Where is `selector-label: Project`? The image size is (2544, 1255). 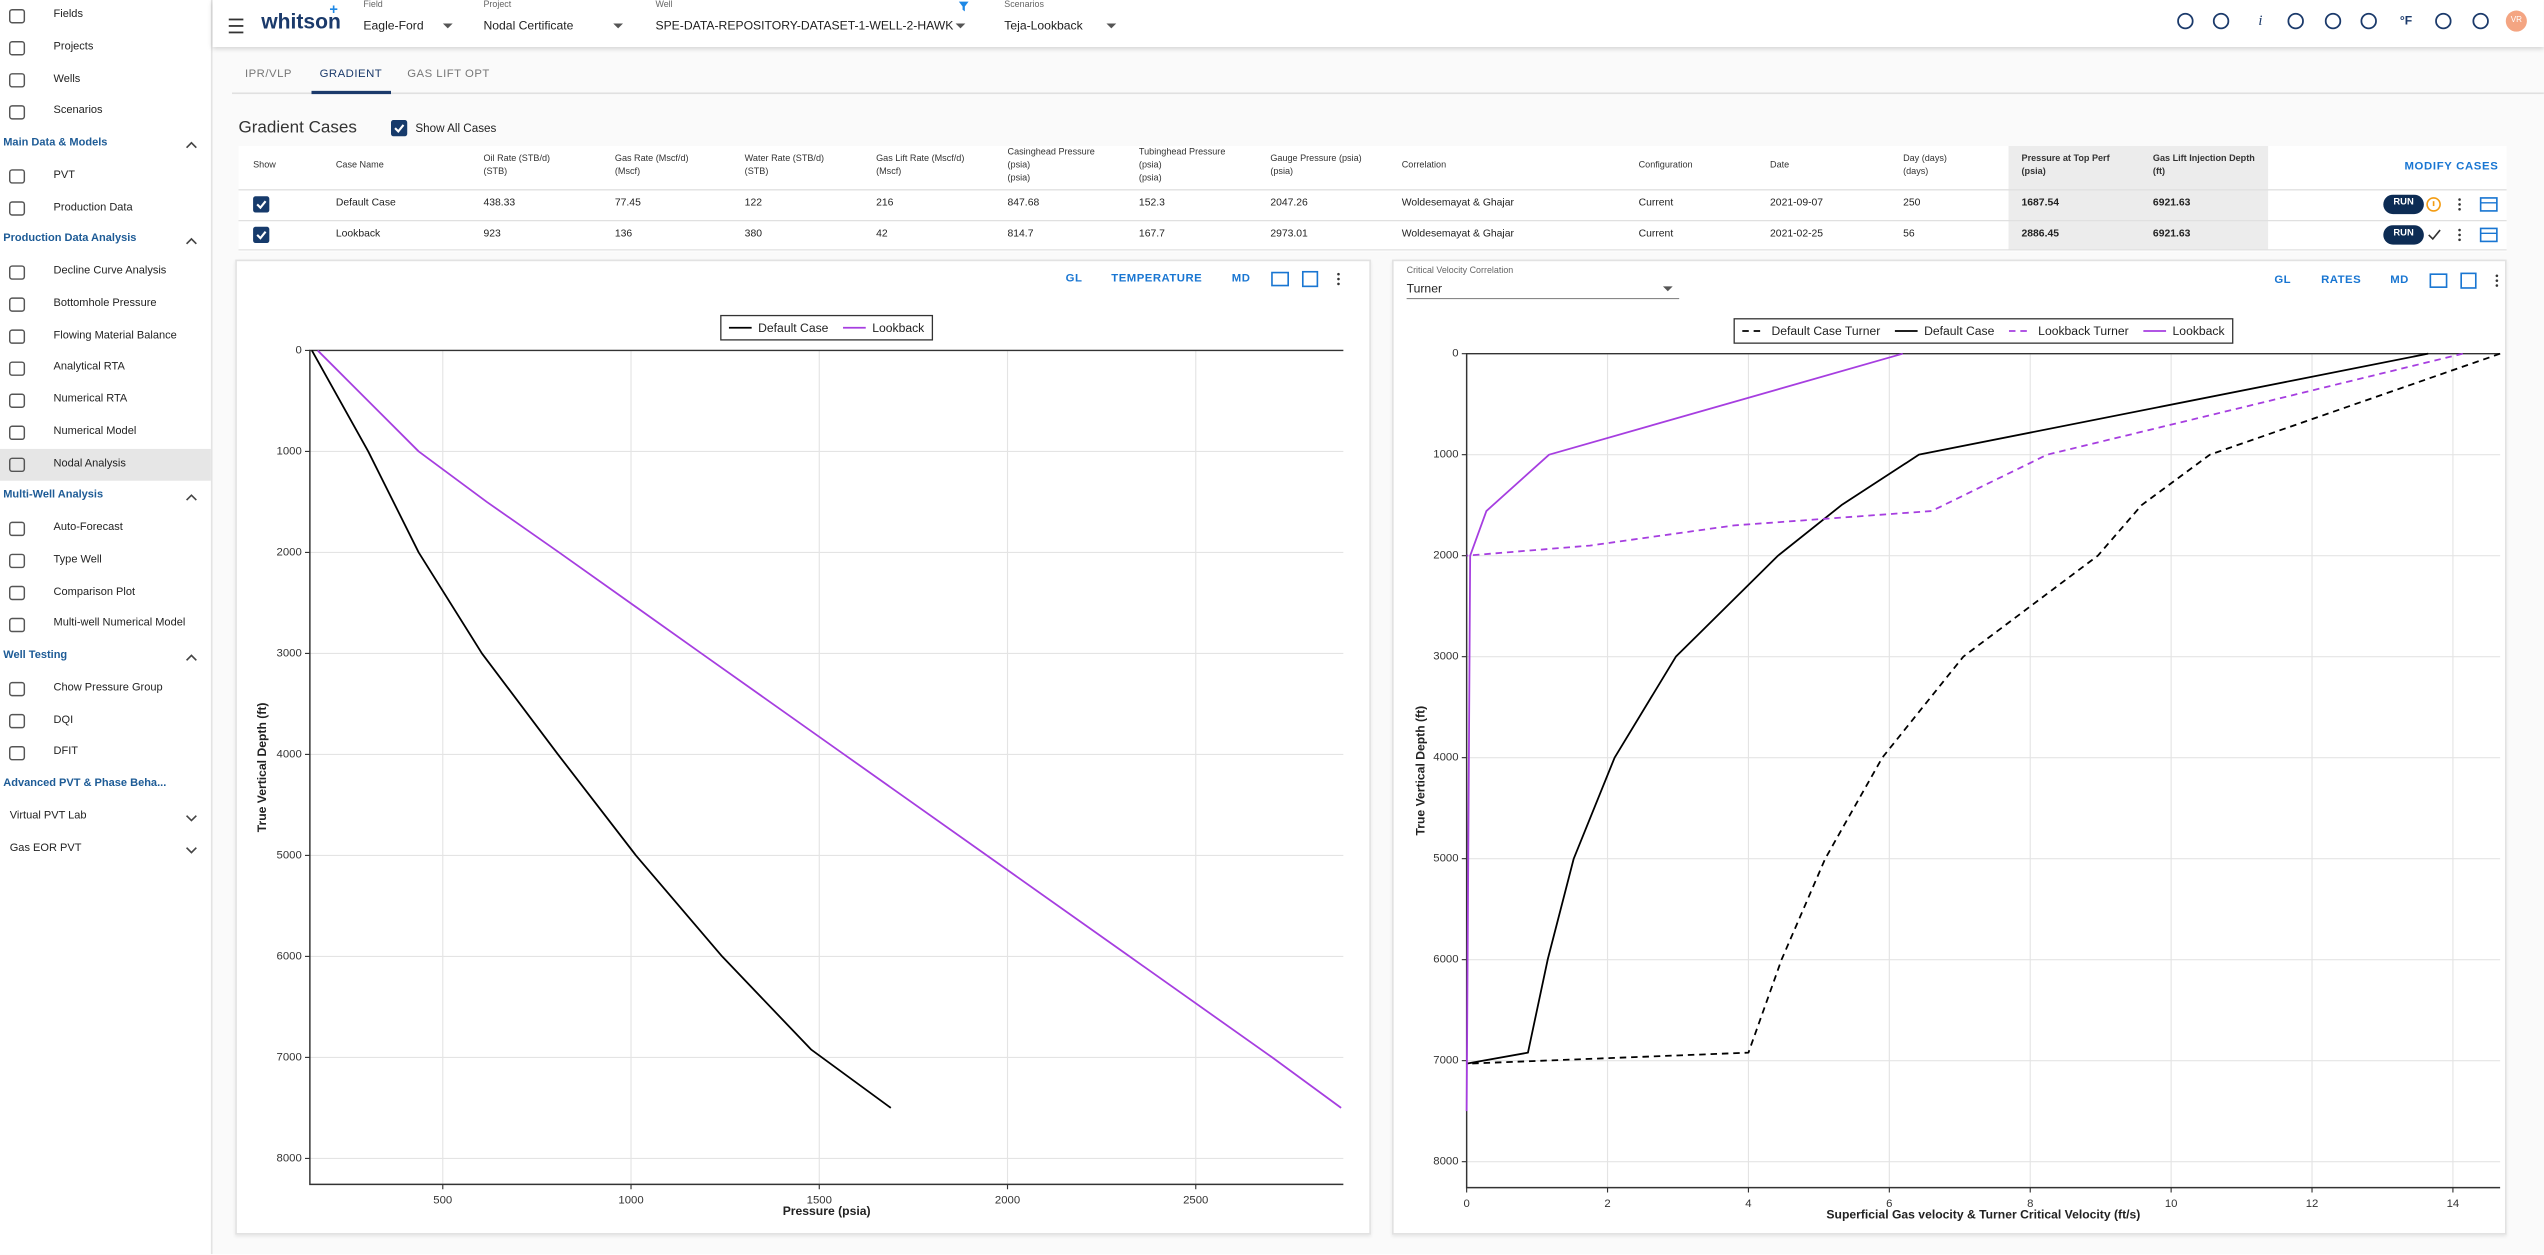 selector-label: Project is located at coordinates (497, 5).